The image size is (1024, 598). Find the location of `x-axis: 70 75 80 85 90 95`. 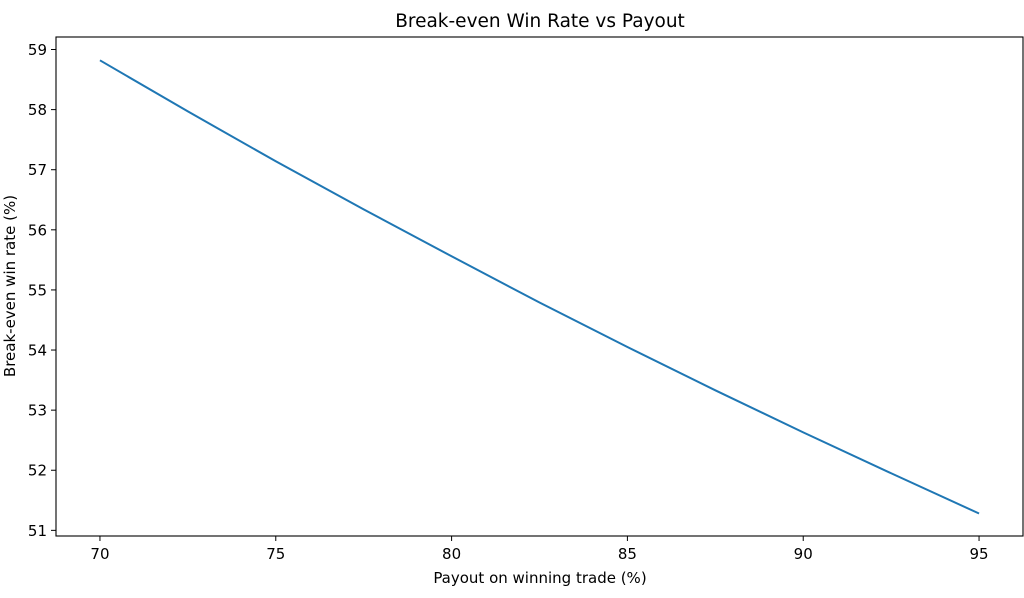

x-axis: 70 75 80 85 90 95 is located at coordinates (539, 549).